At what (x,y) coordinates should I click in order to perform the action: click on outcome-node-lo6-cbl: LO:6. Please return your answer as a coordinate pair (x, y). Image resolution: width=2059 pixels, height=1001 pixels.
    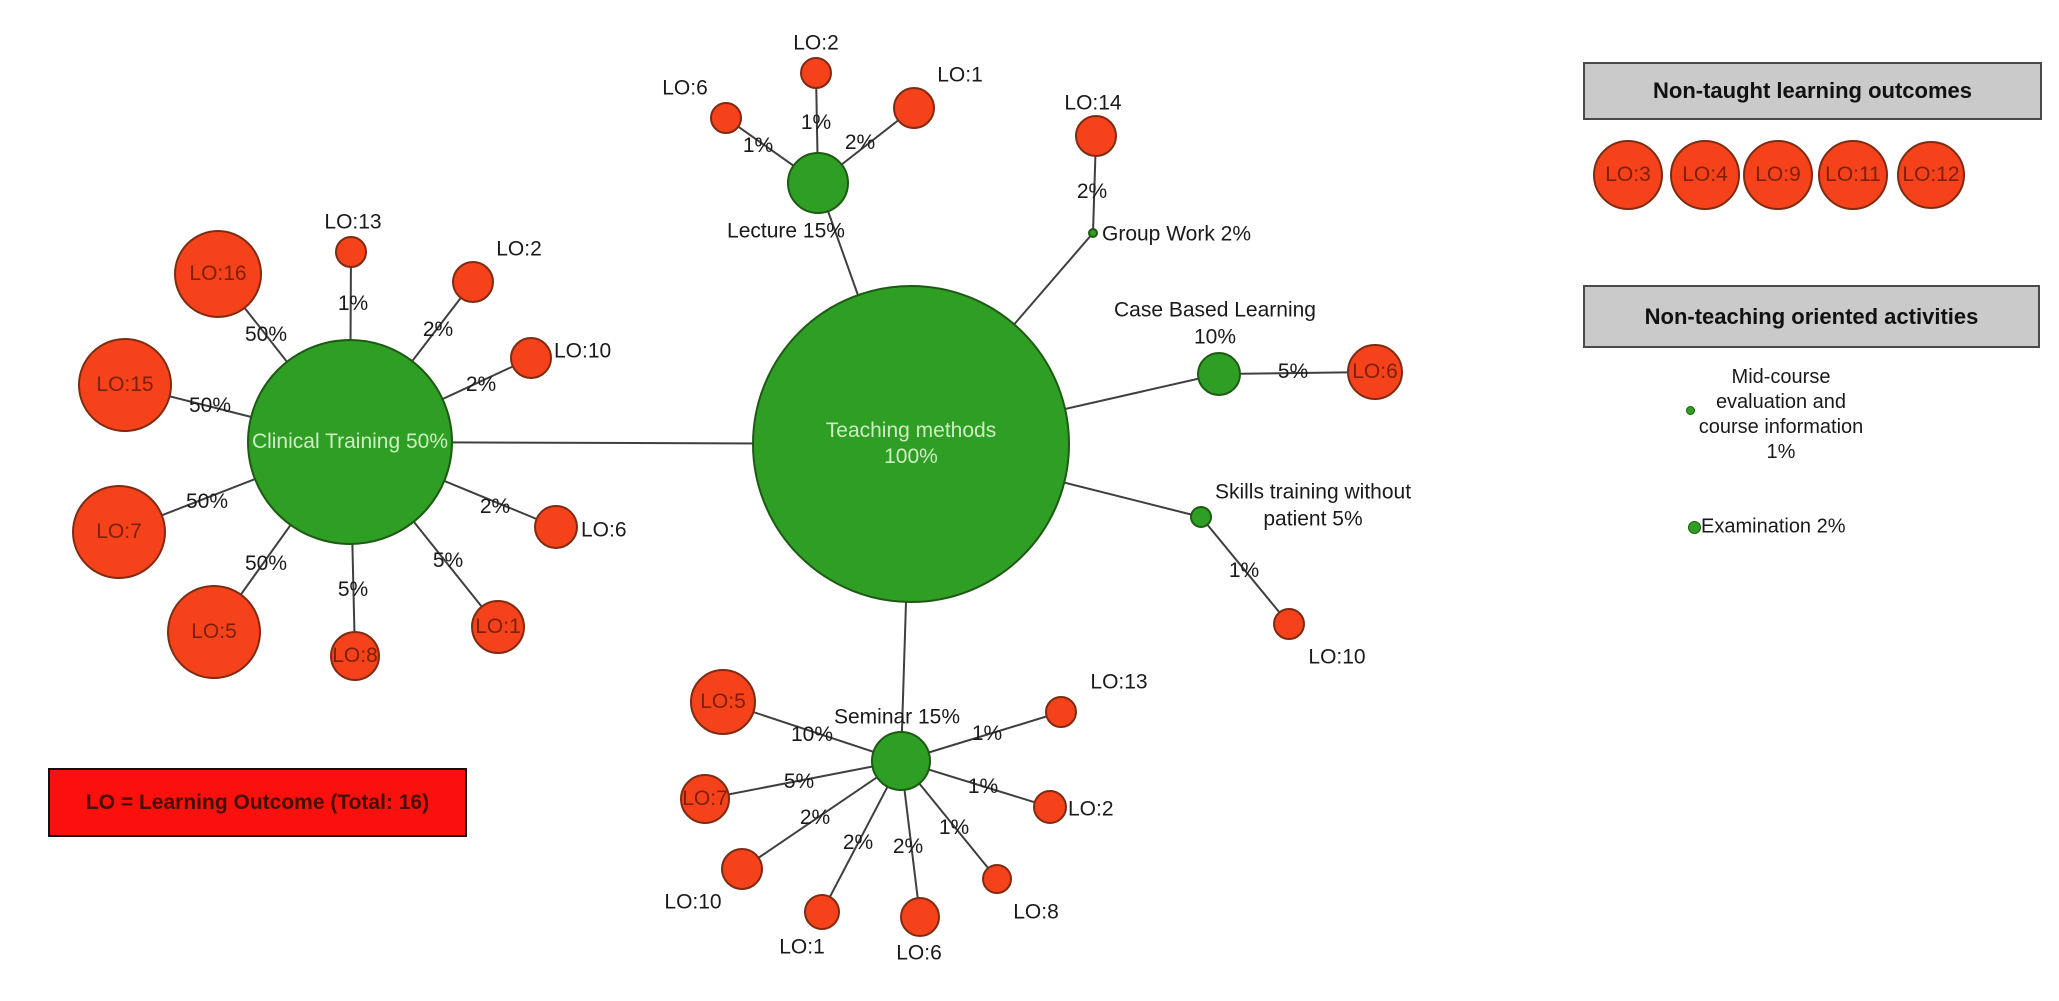
    Looking at the image, I should click on (1375, 372).